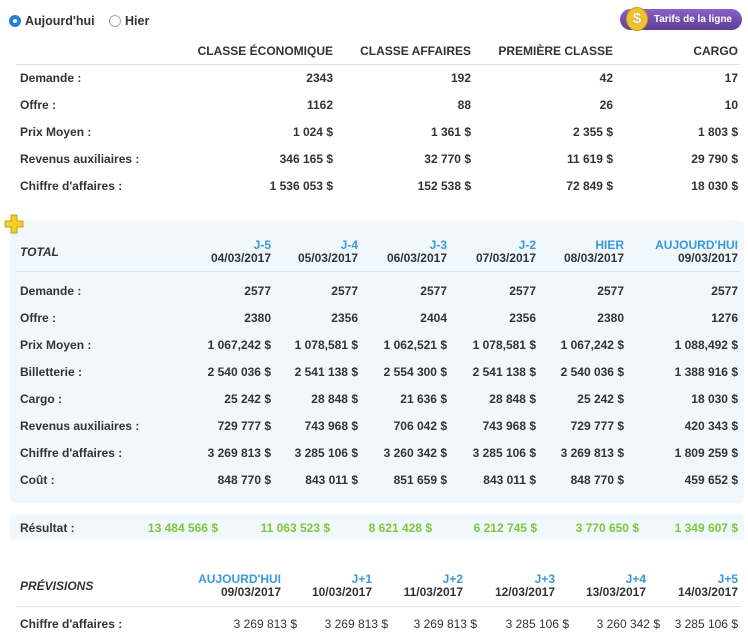 This screenshot has width=748, height=638. What do you see at coordinates (182, 528) in the screenshot?
I see `result-cell: 13 484 566 $` at bounding box center [182, 528].